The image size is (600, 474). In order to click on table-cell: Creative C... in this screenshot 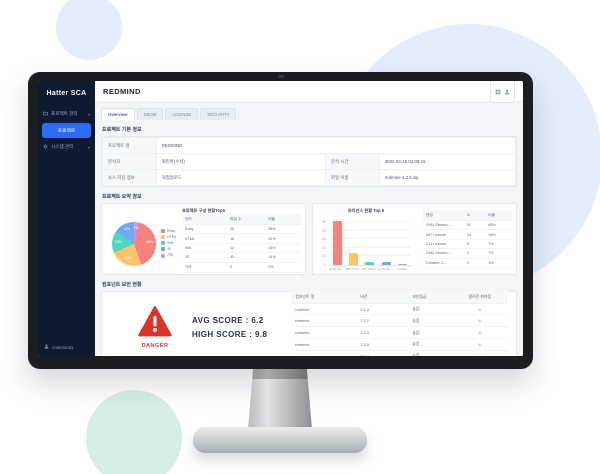, I will do `click(443, 263)`.